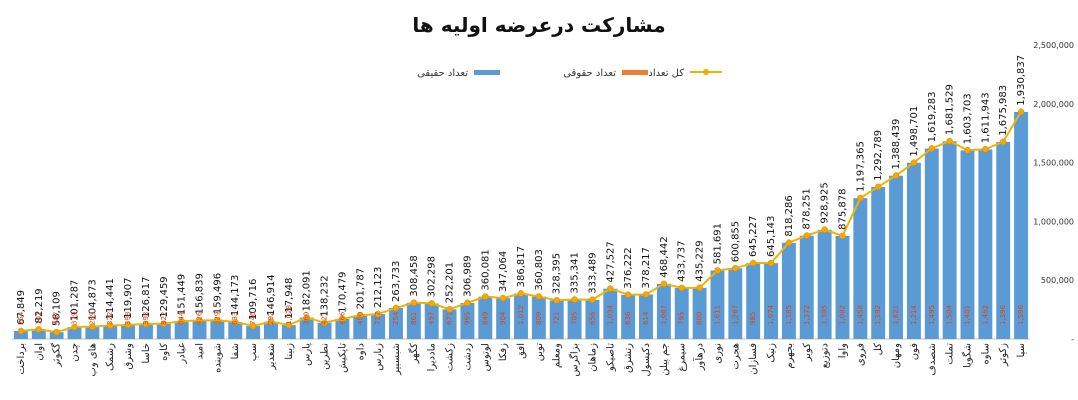  Describe the element at coordinates (878, 349) in the screenshot. I see `x-tick-label: کل` at that location.